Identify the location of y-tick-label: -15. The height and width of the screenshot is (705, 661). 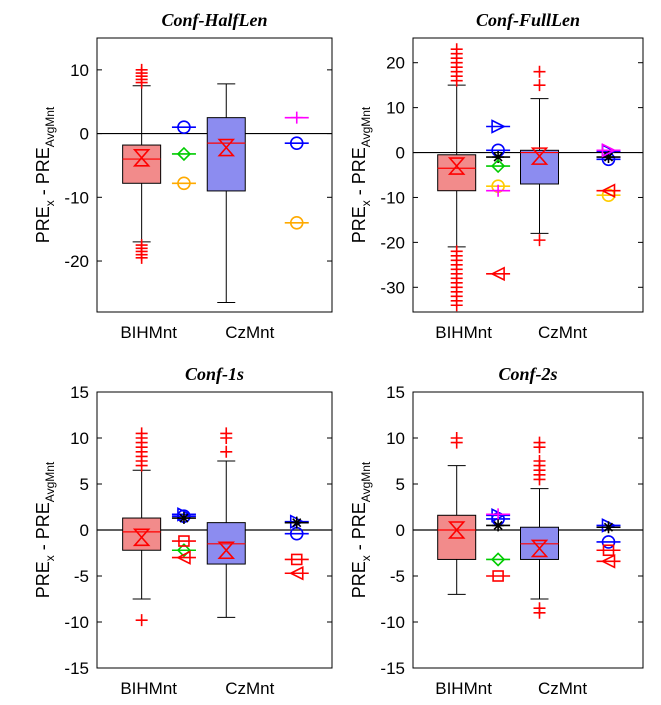
(76, 668).